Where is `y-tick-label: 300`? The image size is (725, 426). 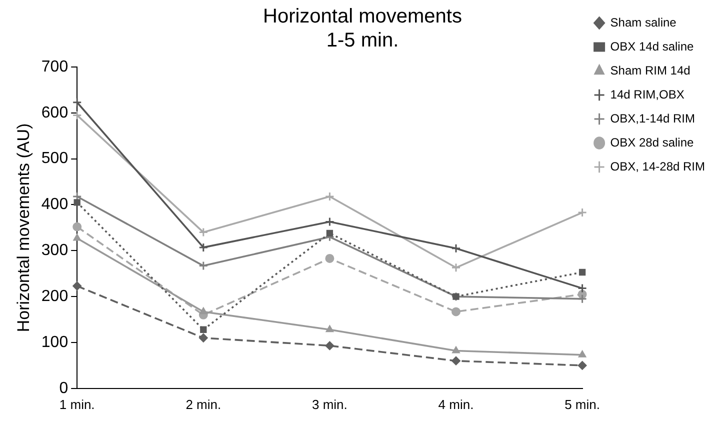
y-tick-label: 300 is located at coordinates (54, 251).